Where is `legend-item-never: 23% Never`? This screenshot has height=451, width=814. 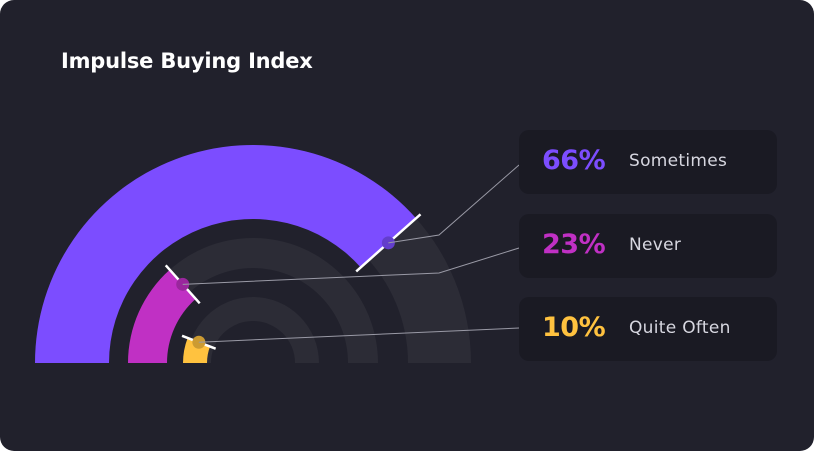
legend-item-never: 23% Never is located at coordinates (648, 246).